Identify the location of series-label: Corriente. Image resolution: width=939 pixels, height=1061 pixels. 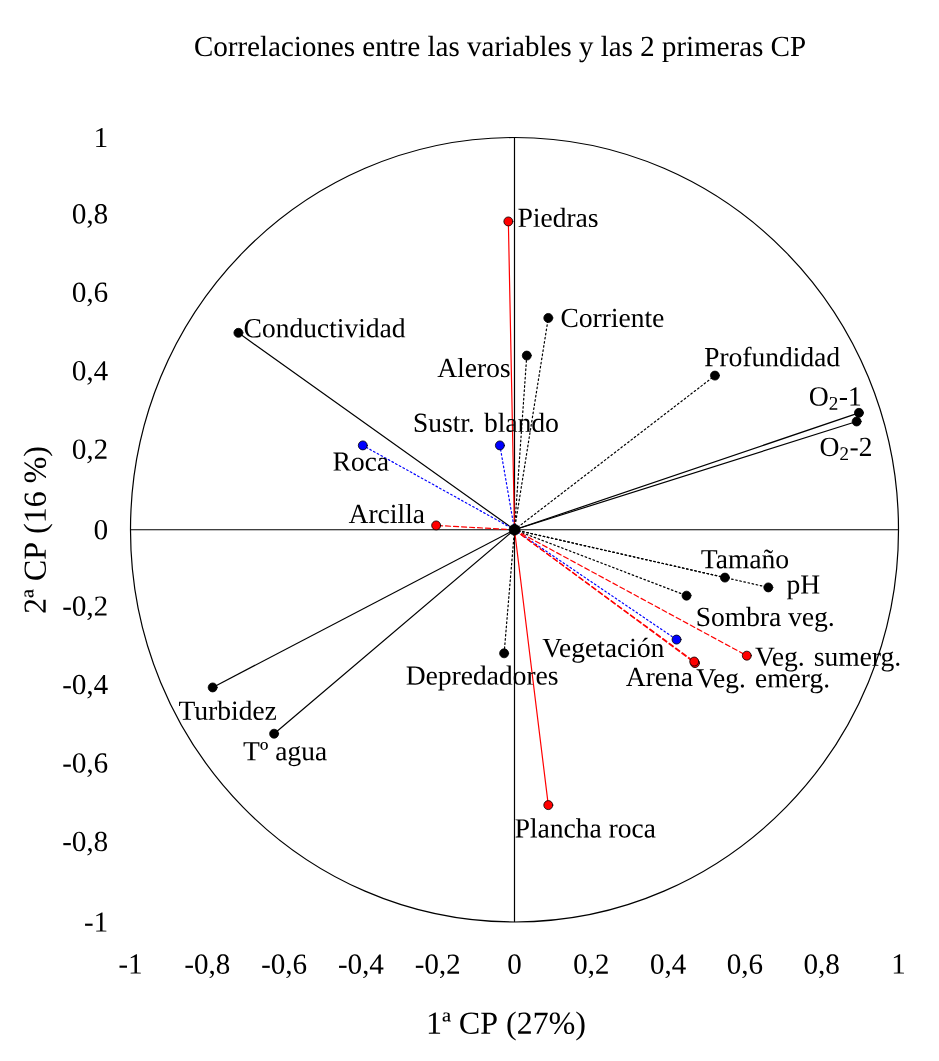
(612, 318).